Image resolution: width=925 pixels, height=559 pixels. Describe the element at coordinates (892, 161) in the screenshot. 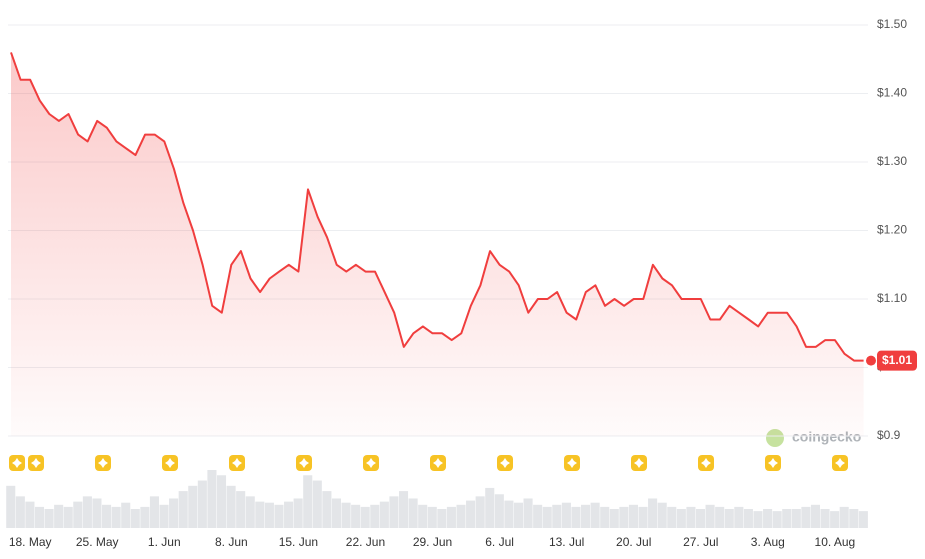

I see `y-tick-label: $1.30` at that location.